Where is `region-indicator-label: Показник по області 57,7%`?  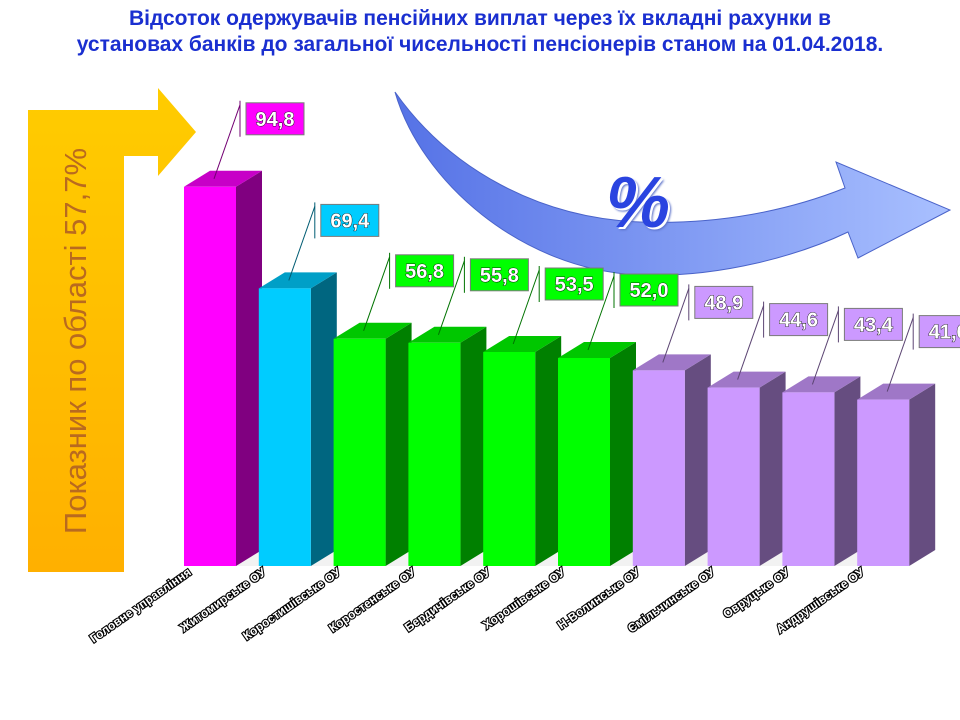 region-indicator-label: Показник по області 57,7% is located at coordinates (75, 341).